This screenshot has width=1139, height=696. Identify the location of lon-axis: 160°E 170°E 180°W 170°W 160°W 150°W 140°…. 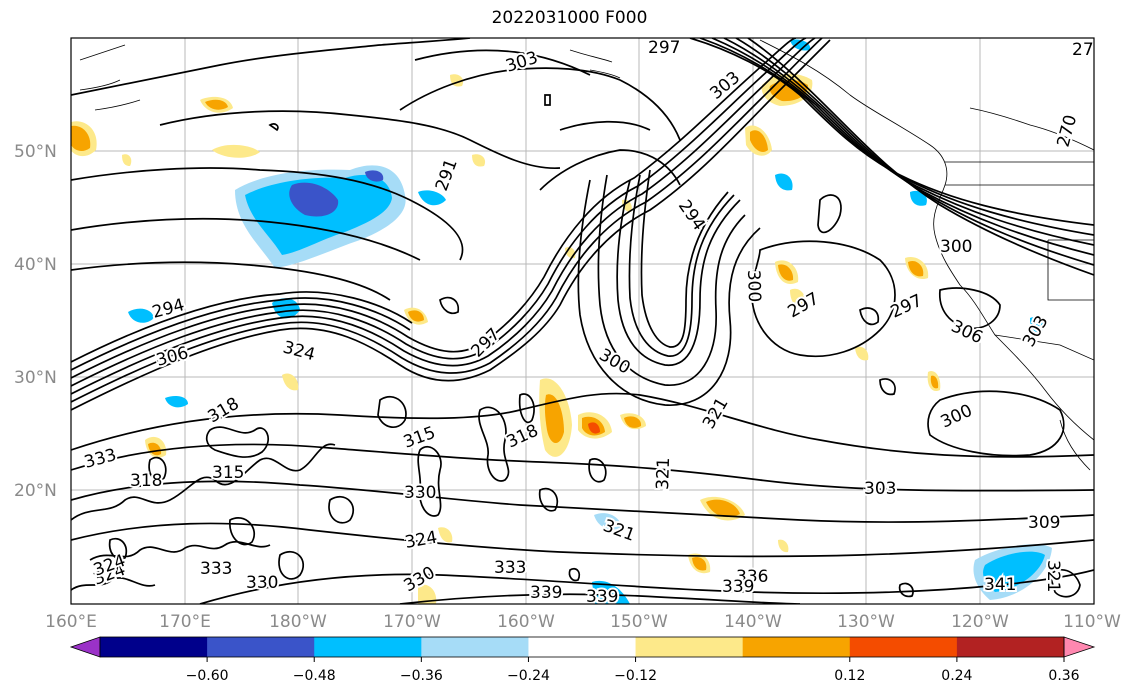
(583, 622).